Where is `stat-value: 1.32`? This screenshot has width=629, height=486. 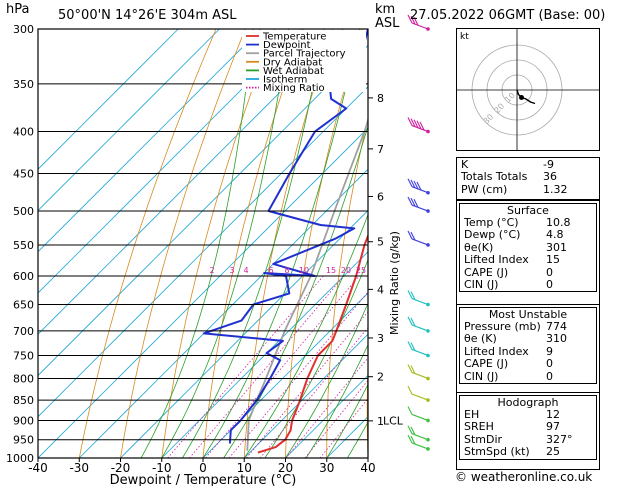
stat-value: 1.32 is located at coordinates (555, 189).